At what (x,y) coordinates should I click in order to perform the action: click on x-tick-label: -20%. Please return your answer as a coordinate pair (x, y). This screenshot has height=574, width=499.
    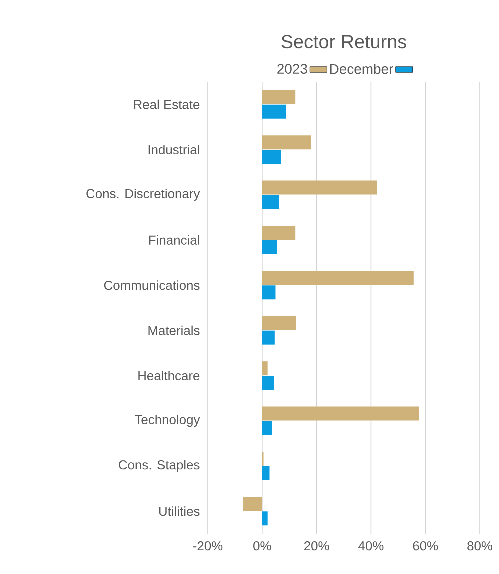
    Looking at the image, I should click on (208, 546).